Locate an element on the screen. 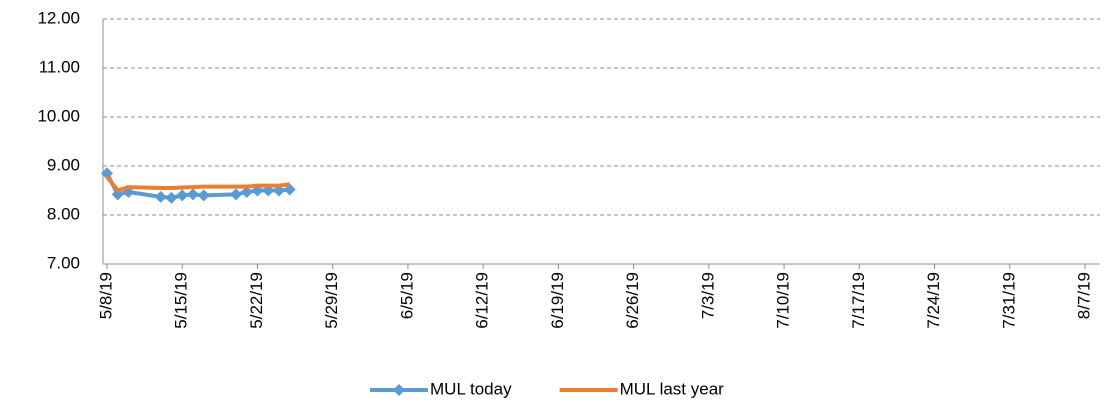 The width and height of the screenshot is (1110, 407). x-tick-label: 6/19/19 is located at coordinates (557, 300).